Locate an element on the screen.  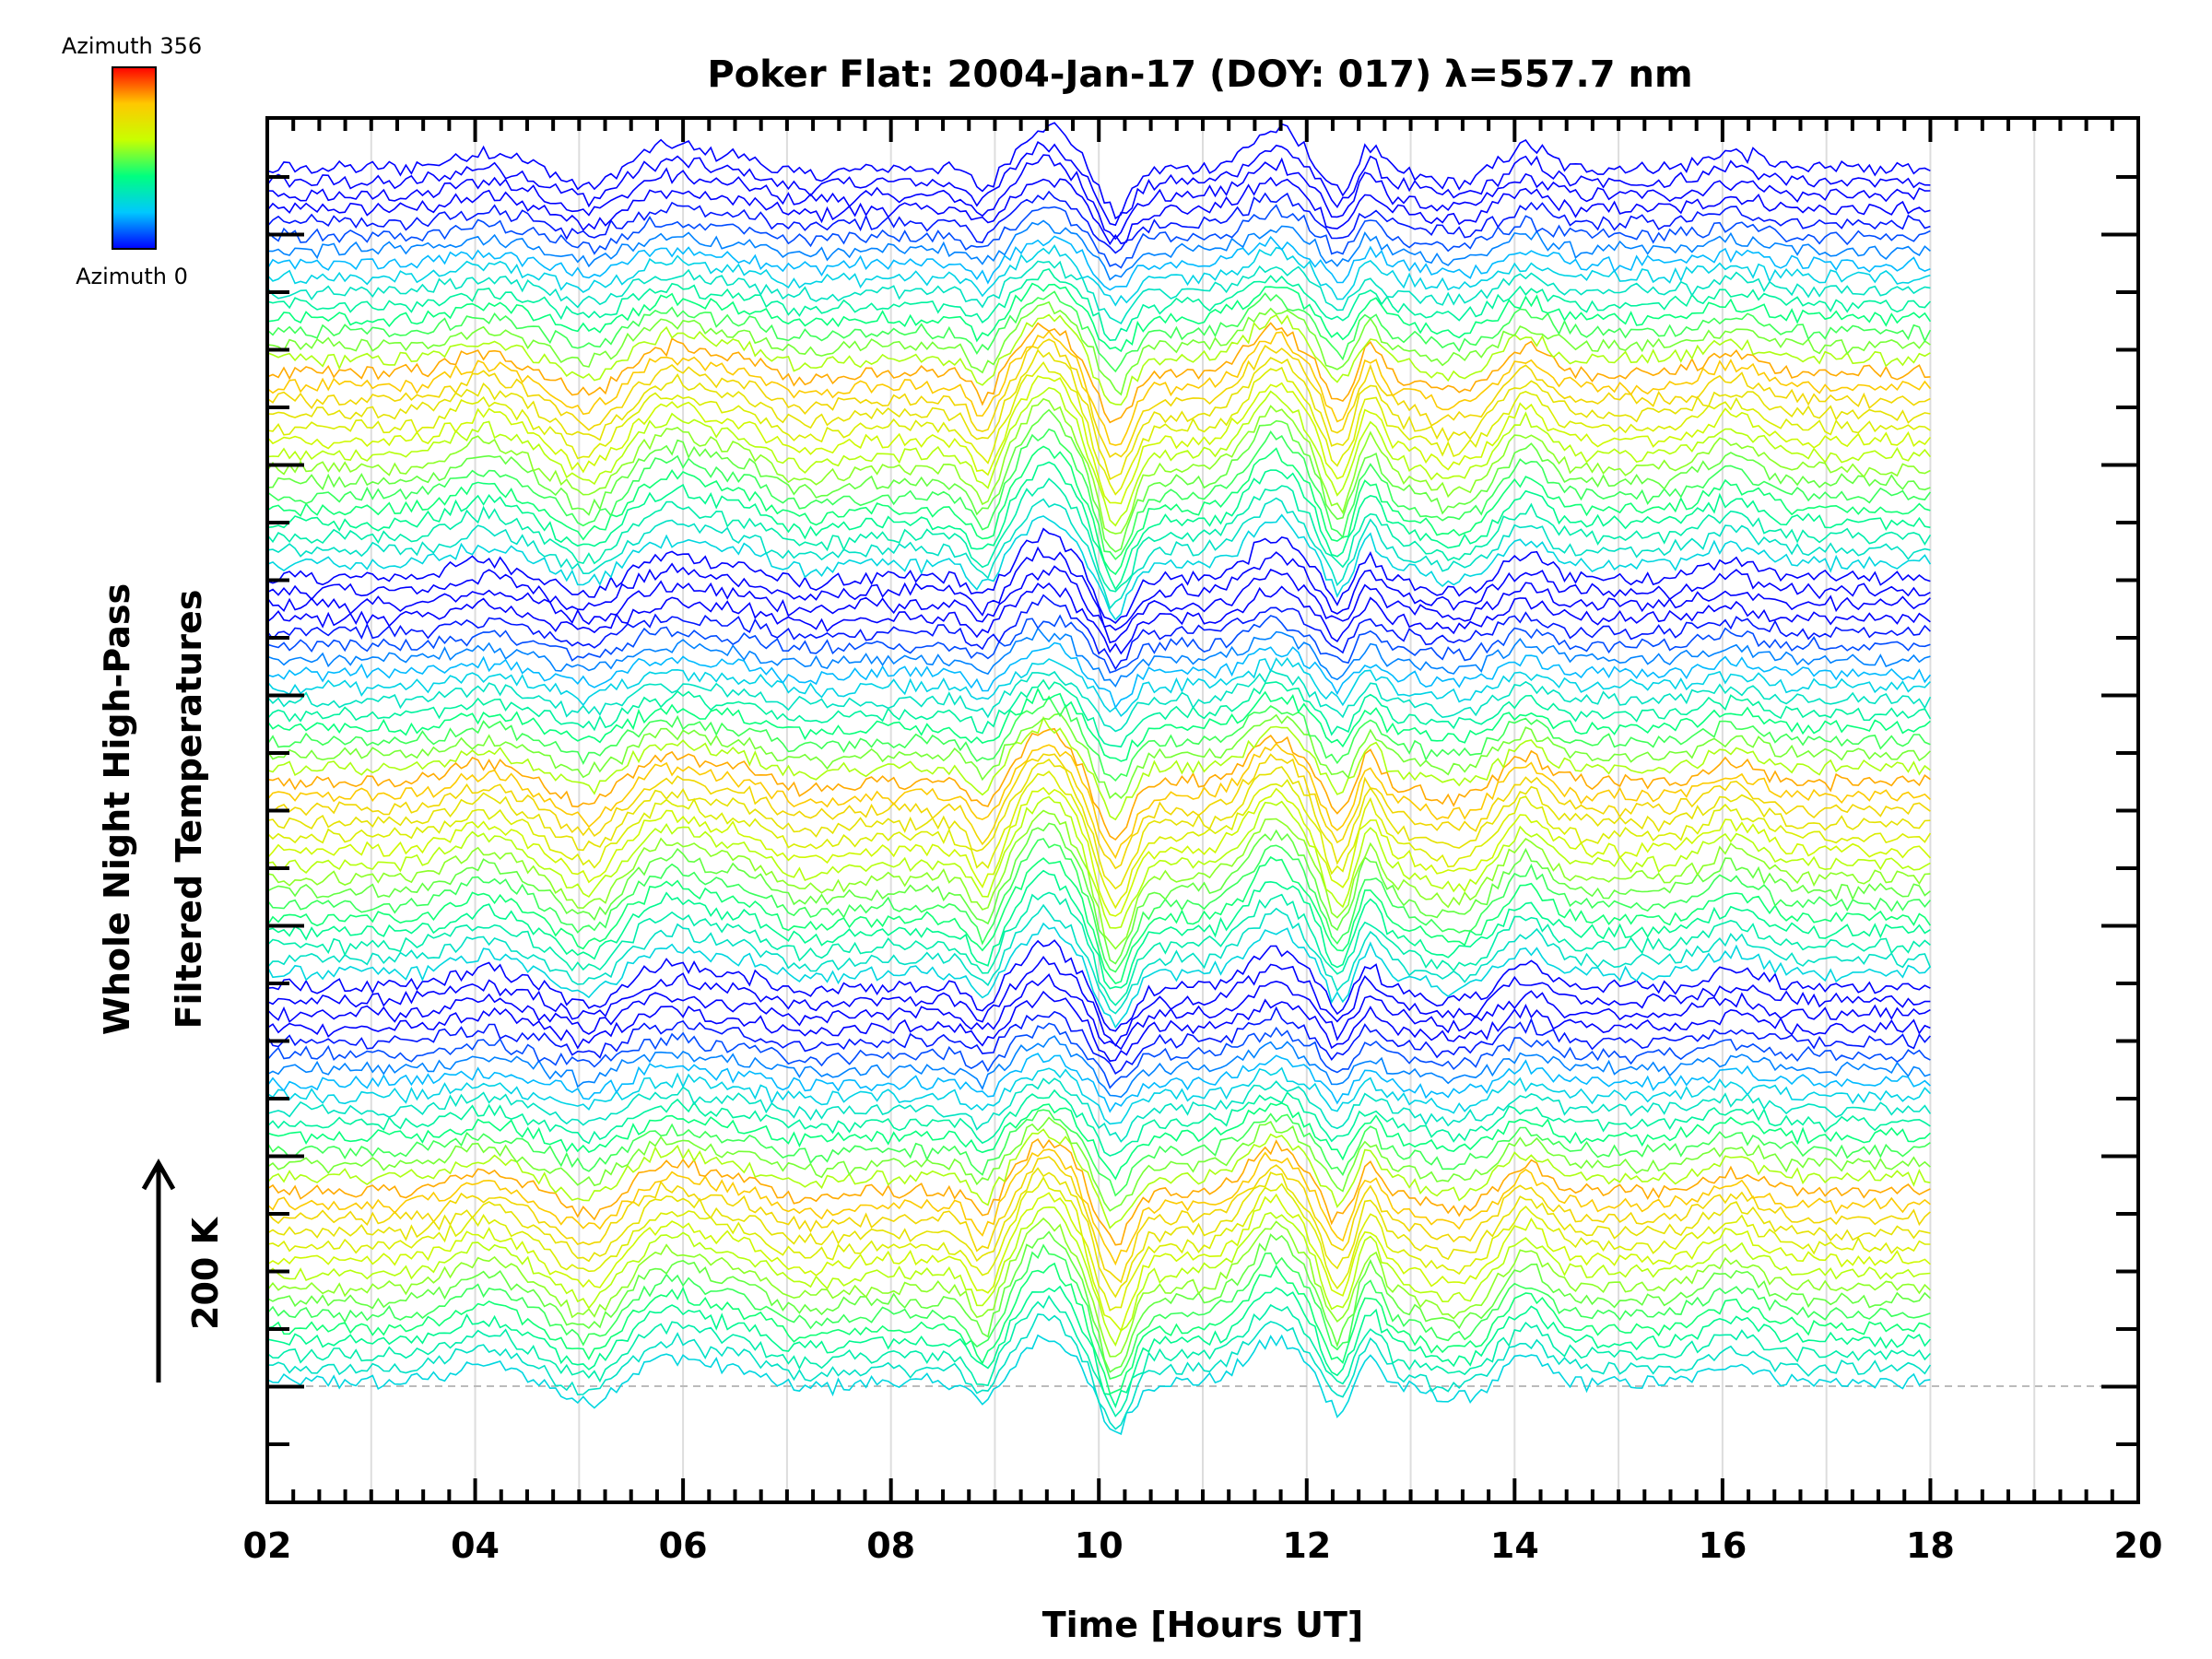
colorbar-top-label: Azimuth 356 is located at coordinates (132, 46).